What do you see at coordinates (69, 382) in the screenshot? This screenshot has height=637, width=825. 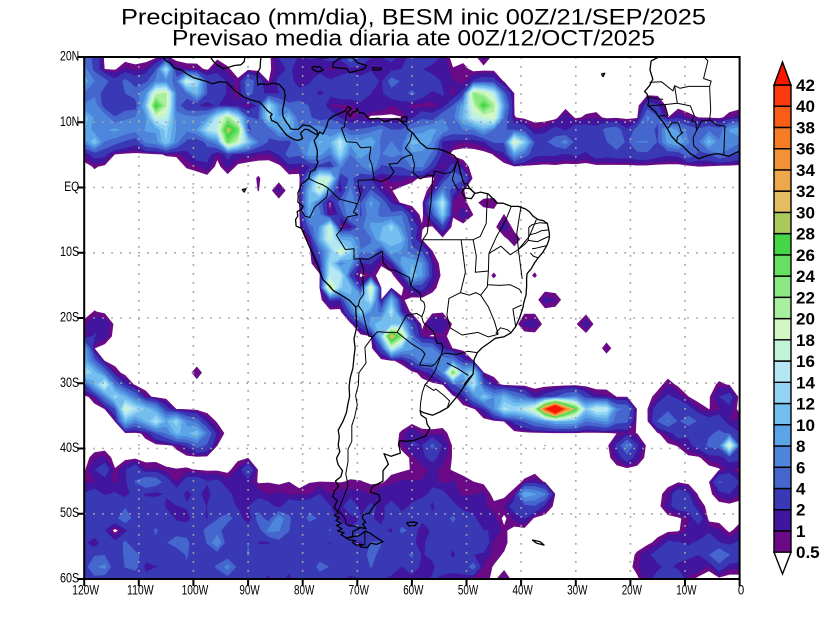 I see `svg-text: 30S` at bounding box center [69, 382].